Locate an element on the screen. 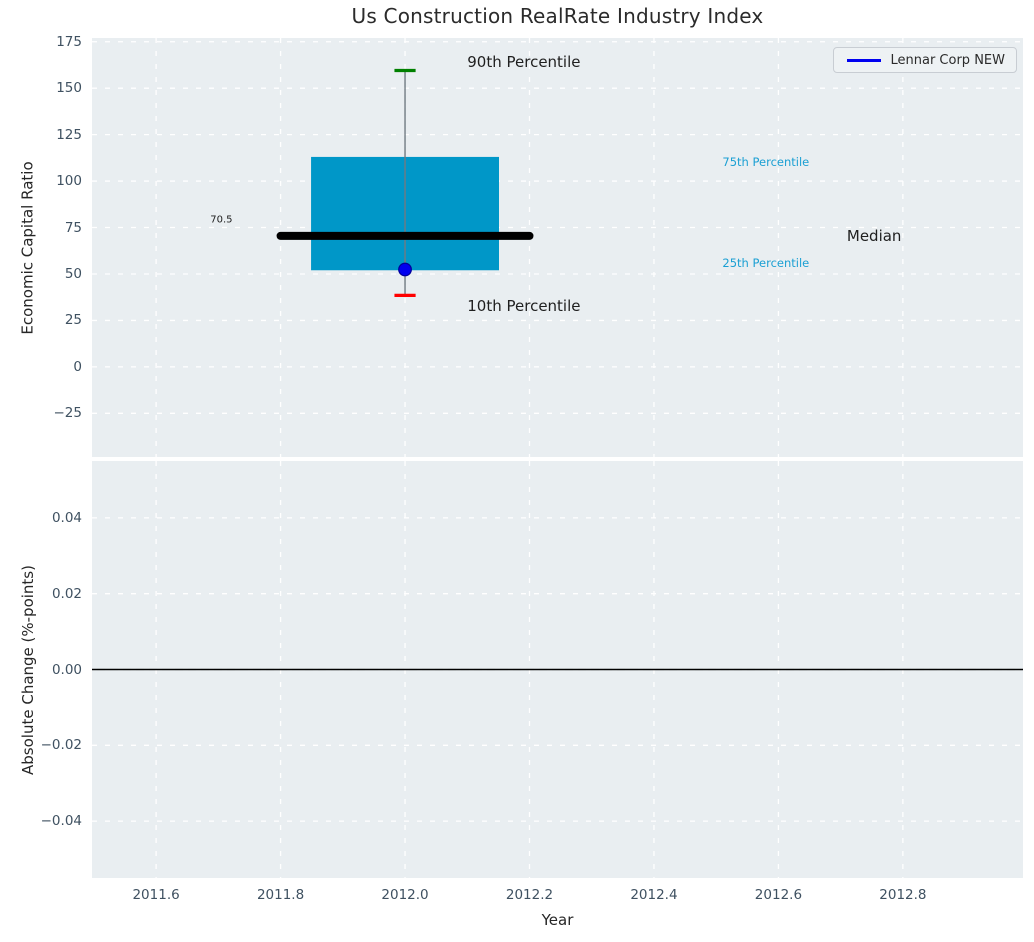 The width and height of the screenshot is (1034, 942). top-y-tick-label: 0 is located at coordinates (77, 366).